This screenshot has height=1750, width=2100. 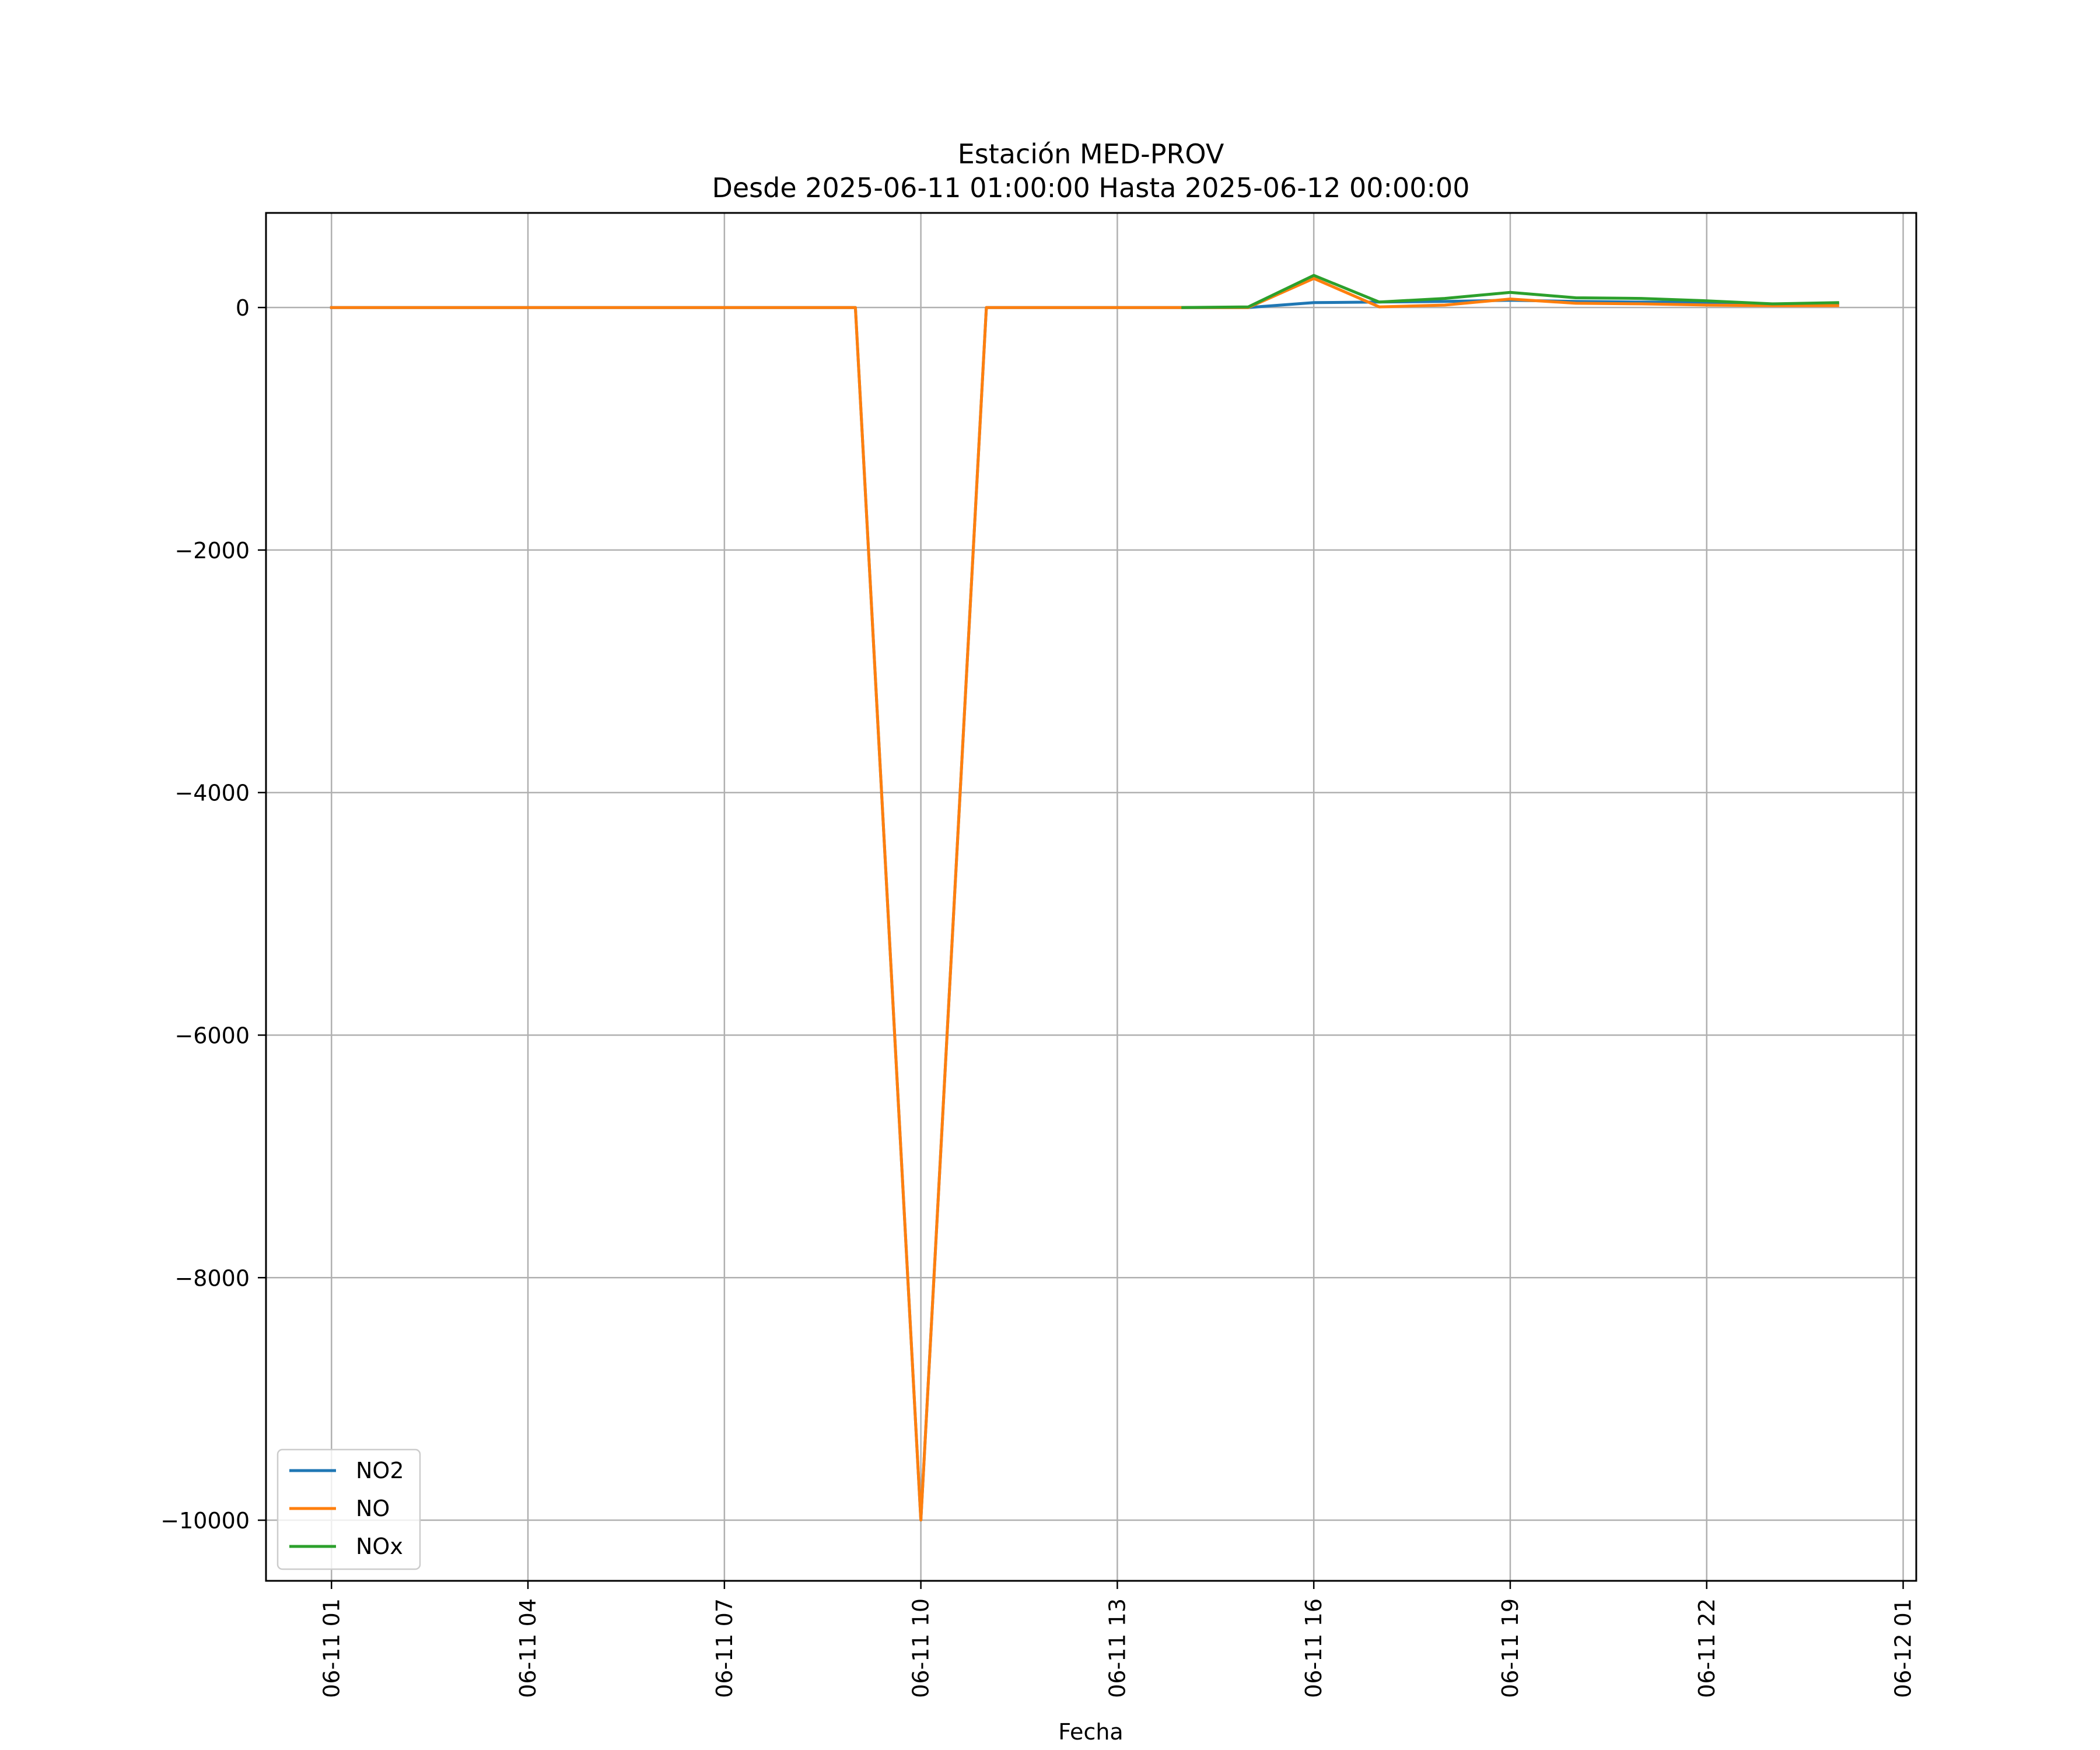 I want to click on x-tick-label: 06-11 10, so click(x=921, y=1648).